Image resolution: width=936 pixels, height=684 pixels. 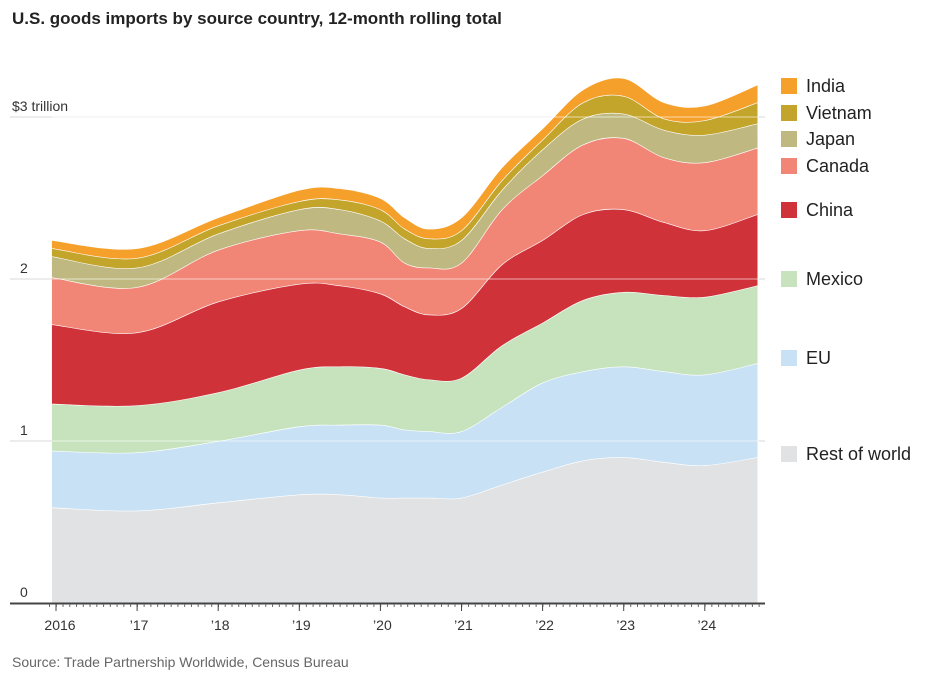 I want to click on x-tick-label: 2016, so click(x=59, y=625).